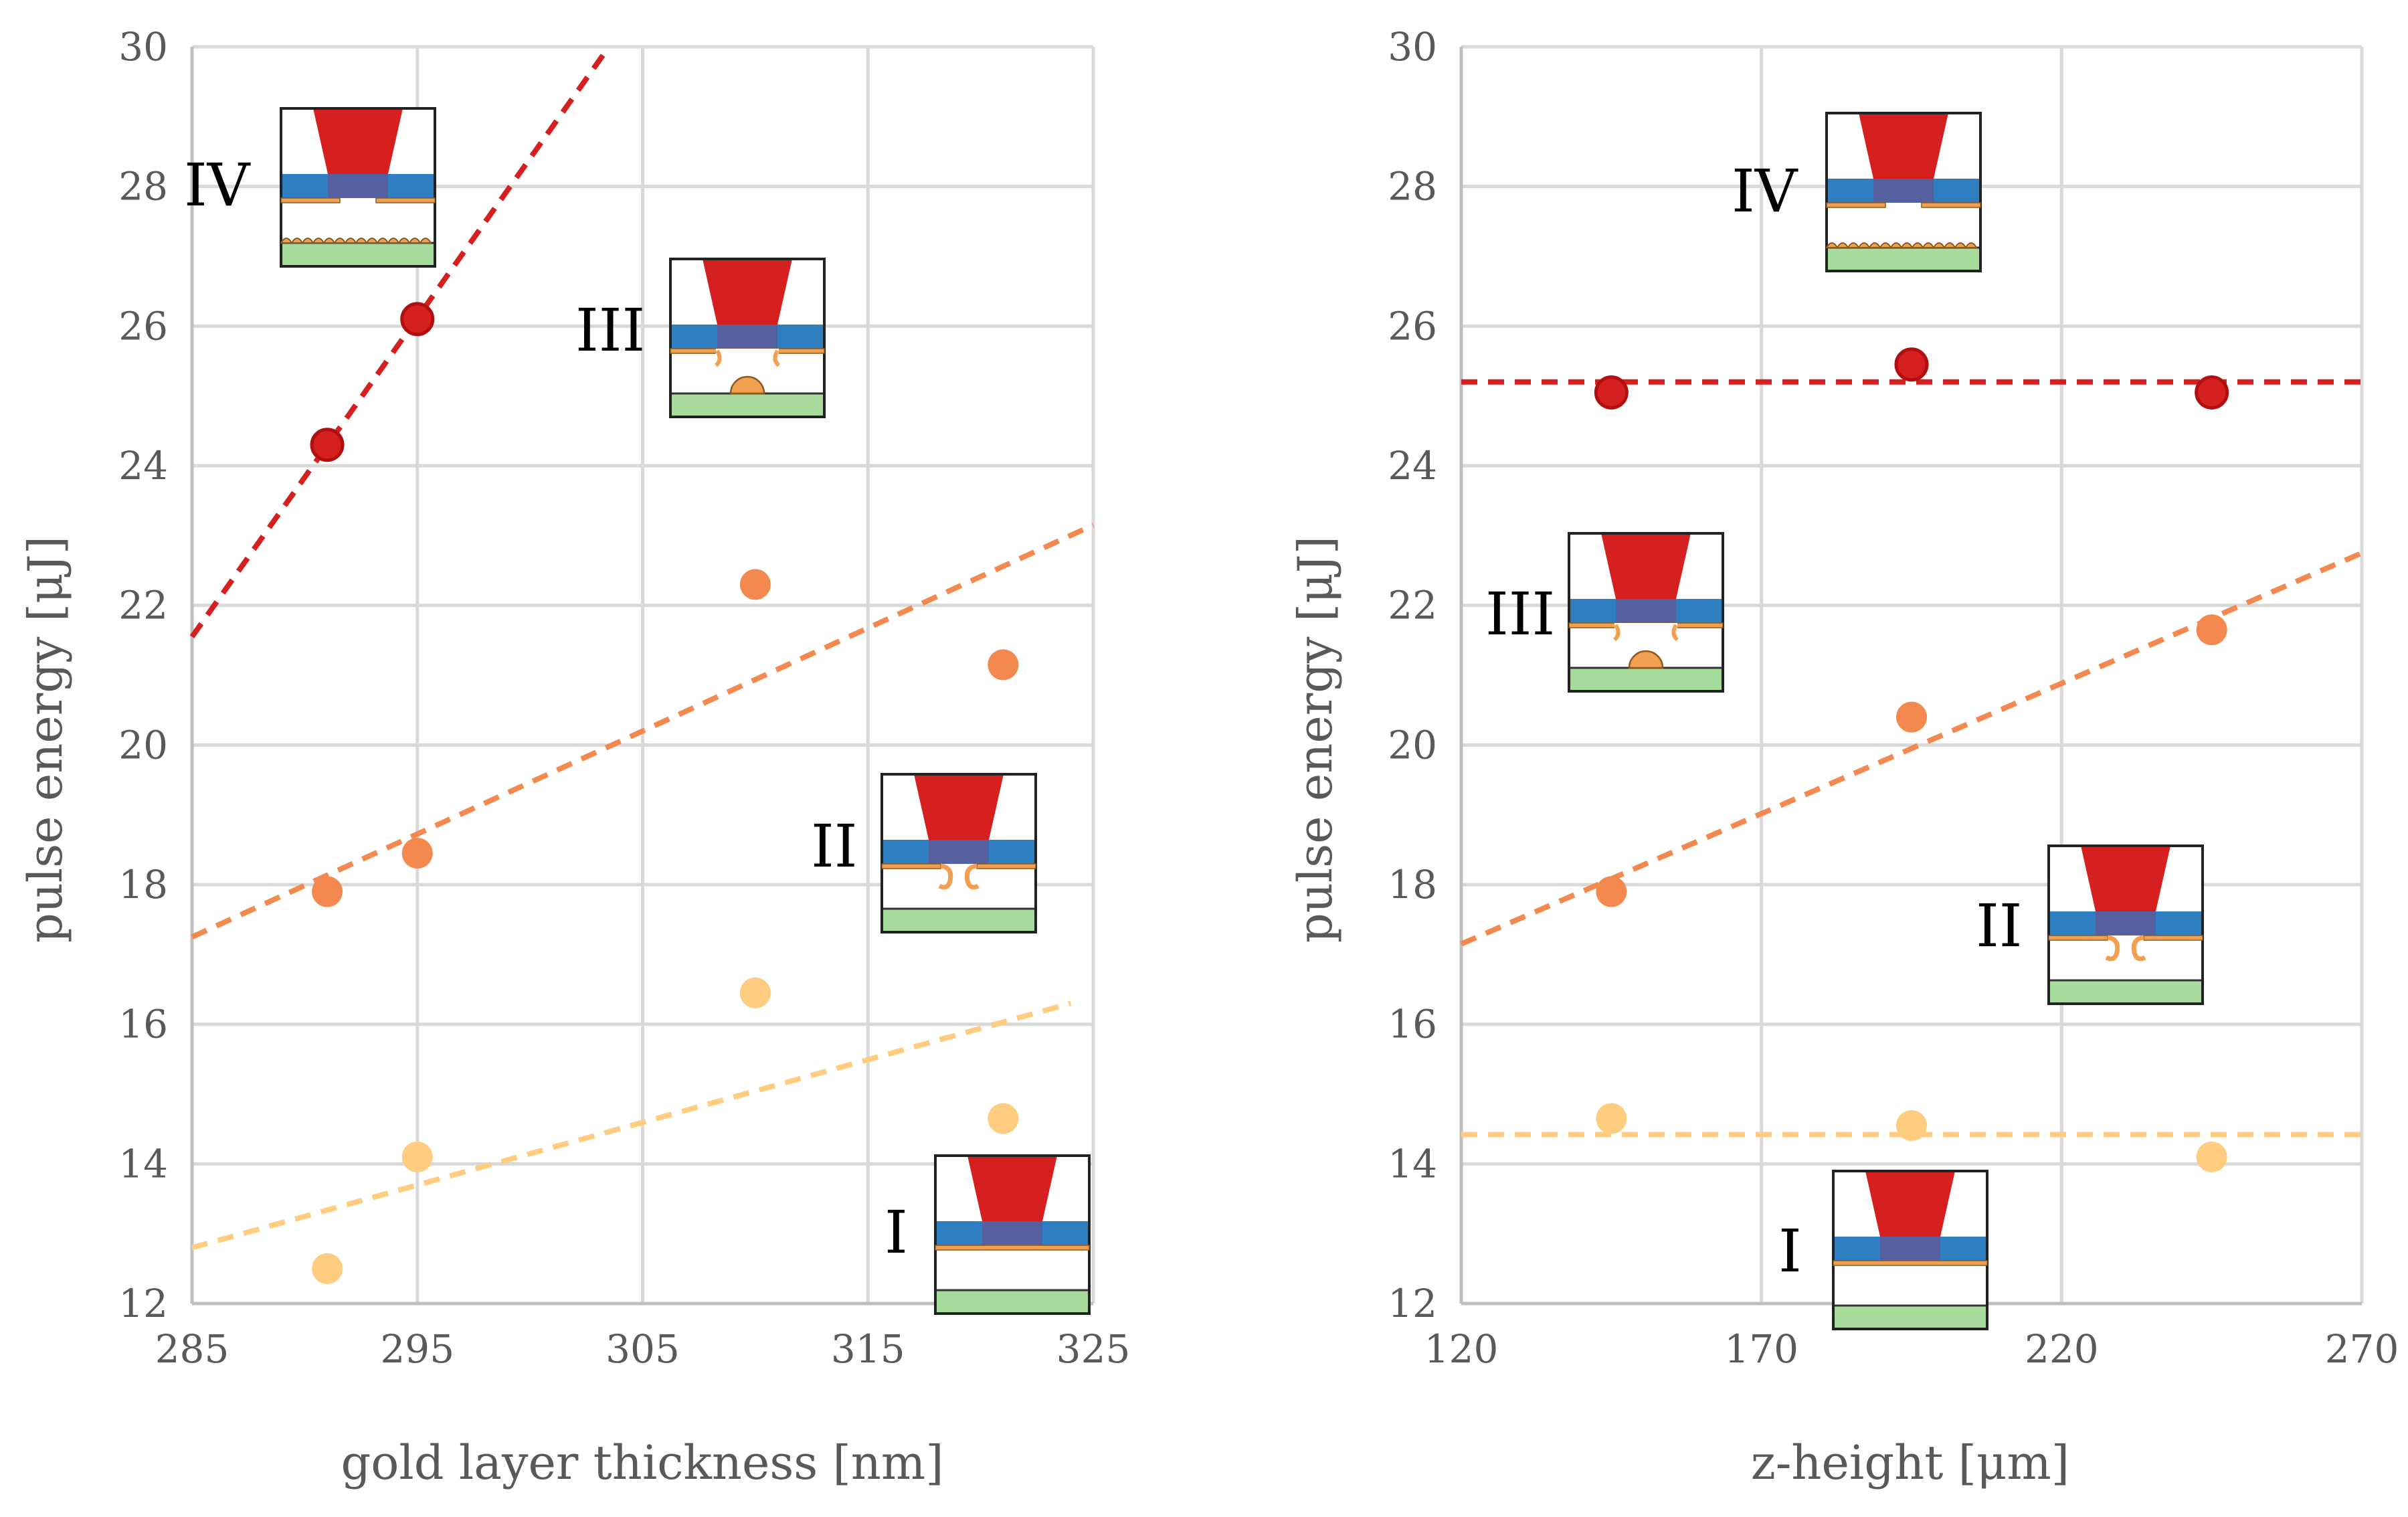  What do you see at coordinates (1412, 186) in the screenshot?
I see `right-y-tick-label: 28` at bounding box center [1412, 186].